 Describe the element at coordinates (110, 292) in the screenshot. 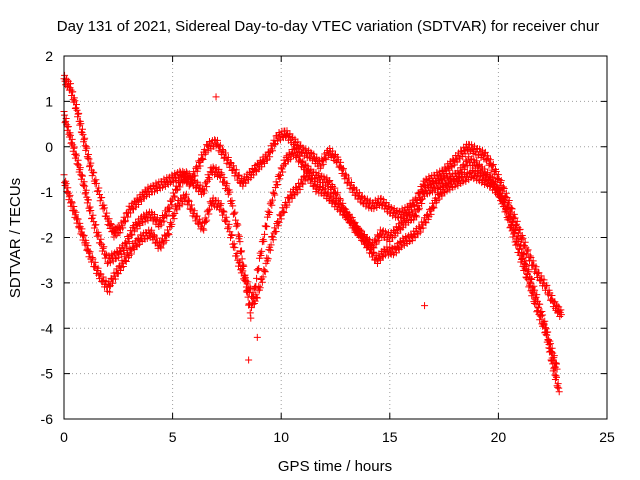

I see `outlier-point` at that location.